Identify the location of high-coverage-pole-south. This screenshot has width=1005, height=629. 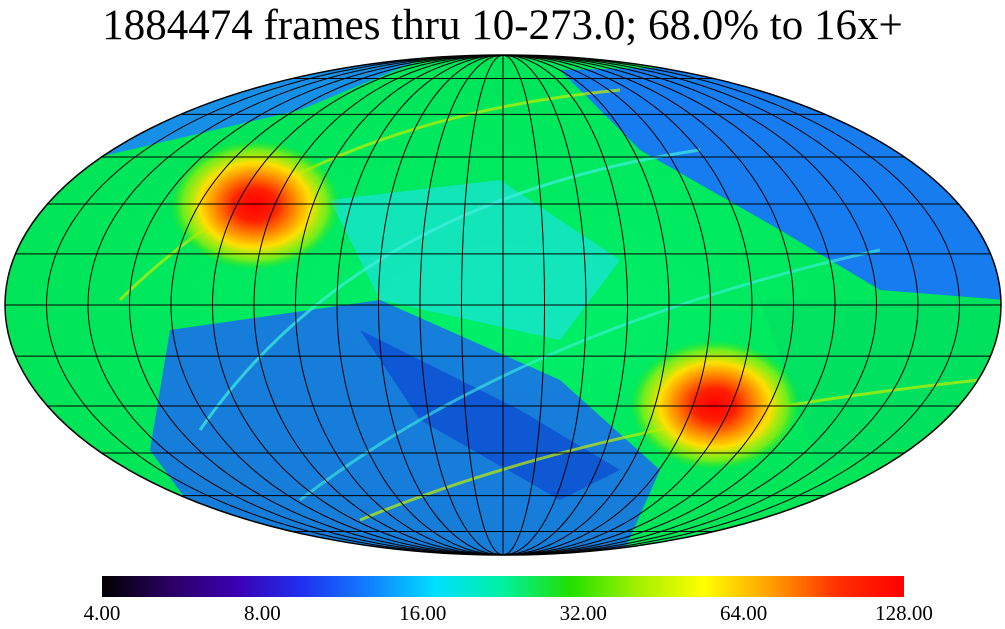
(715, 405).